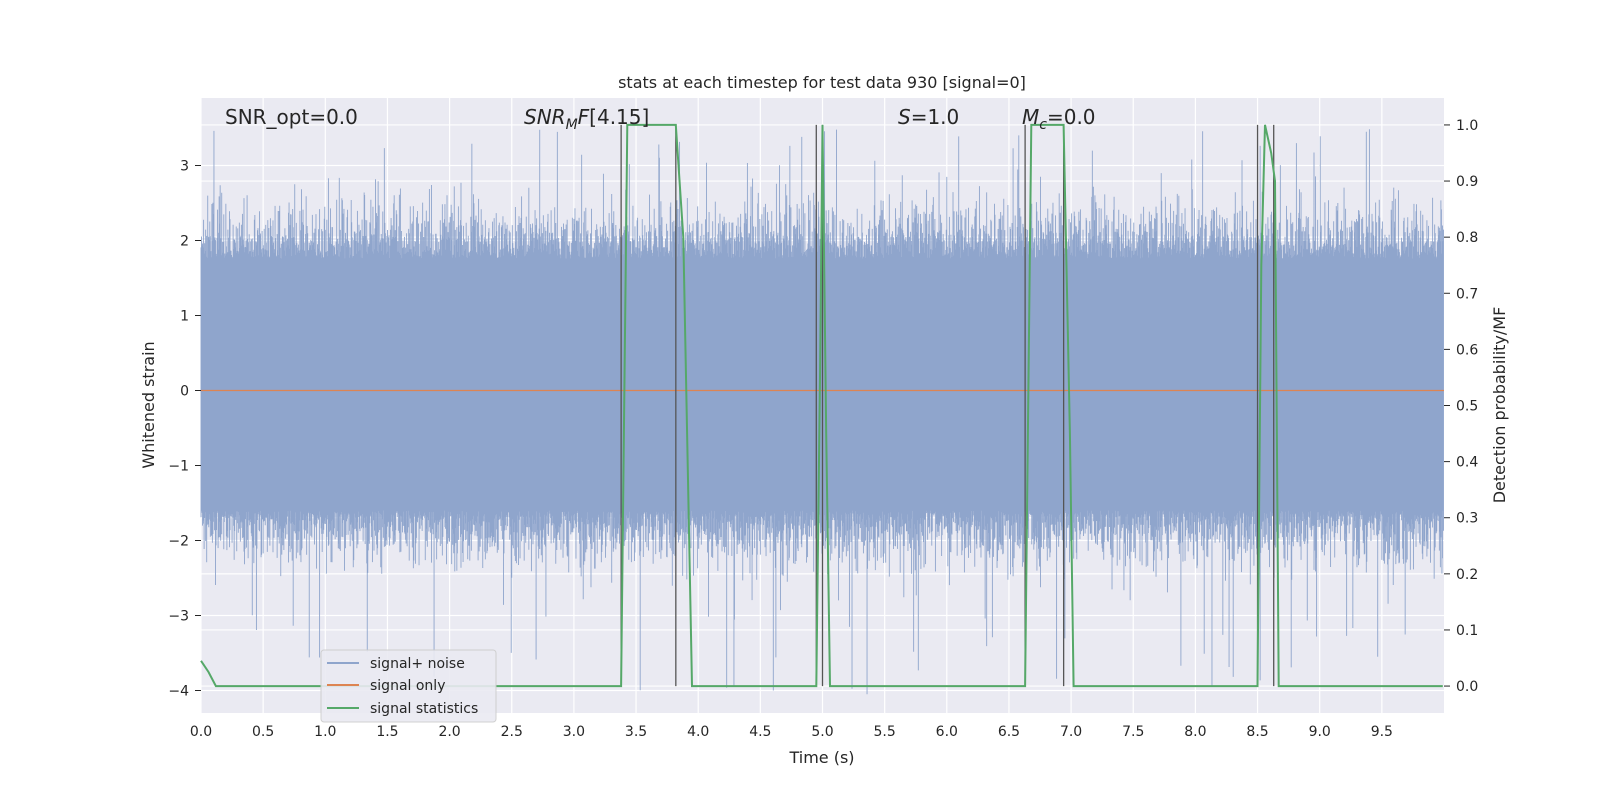 The height and width of the screenshot is (800, 1600). Describe the element at coordinates (291, 117) in the screenshot. I see `annotation-snr-opt: SNR_opt=0.0` at that location.